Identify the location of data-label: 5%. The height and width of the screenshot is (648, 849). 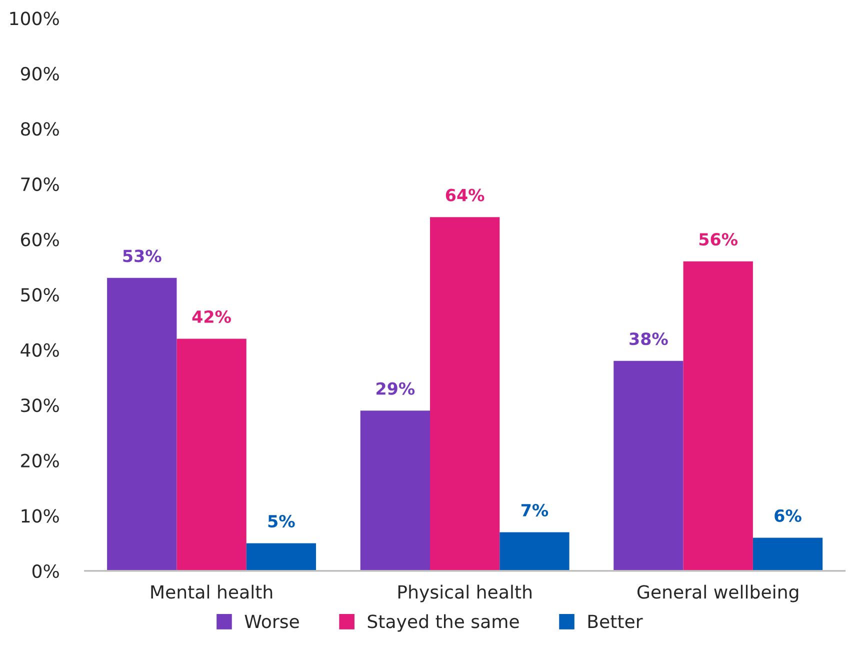
(281, 521).